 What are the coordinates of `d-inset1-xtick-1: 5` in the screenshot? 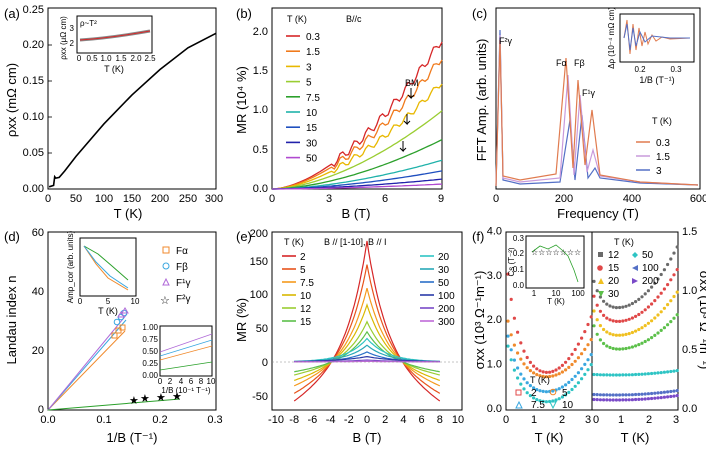 It's located at (108, 301).